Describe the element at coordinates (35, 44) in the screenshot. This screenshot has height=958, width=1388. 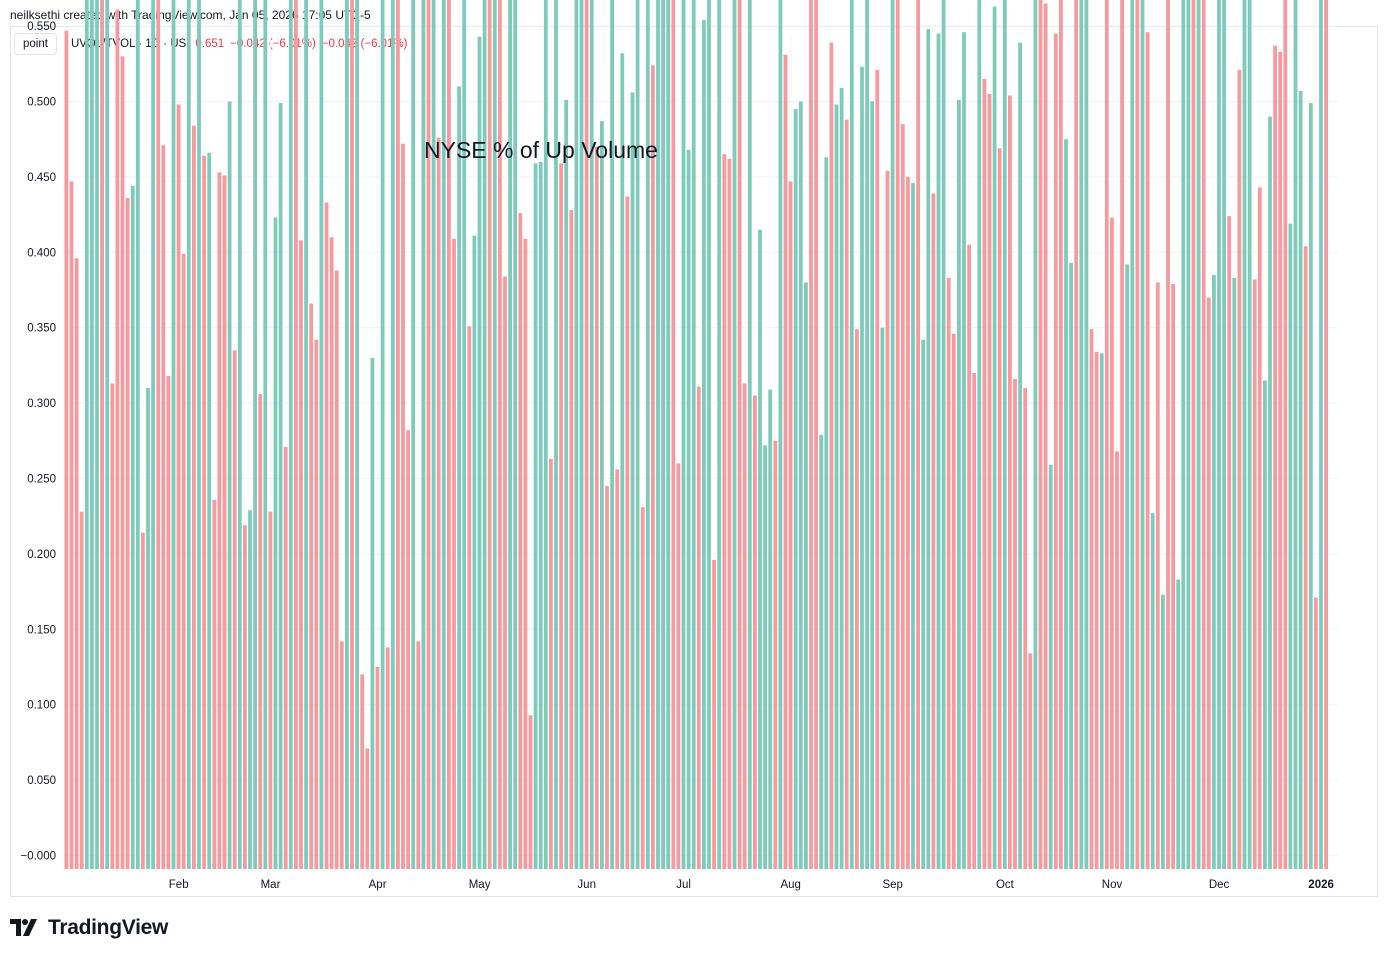
I see `point-mode-button: point` at that location.